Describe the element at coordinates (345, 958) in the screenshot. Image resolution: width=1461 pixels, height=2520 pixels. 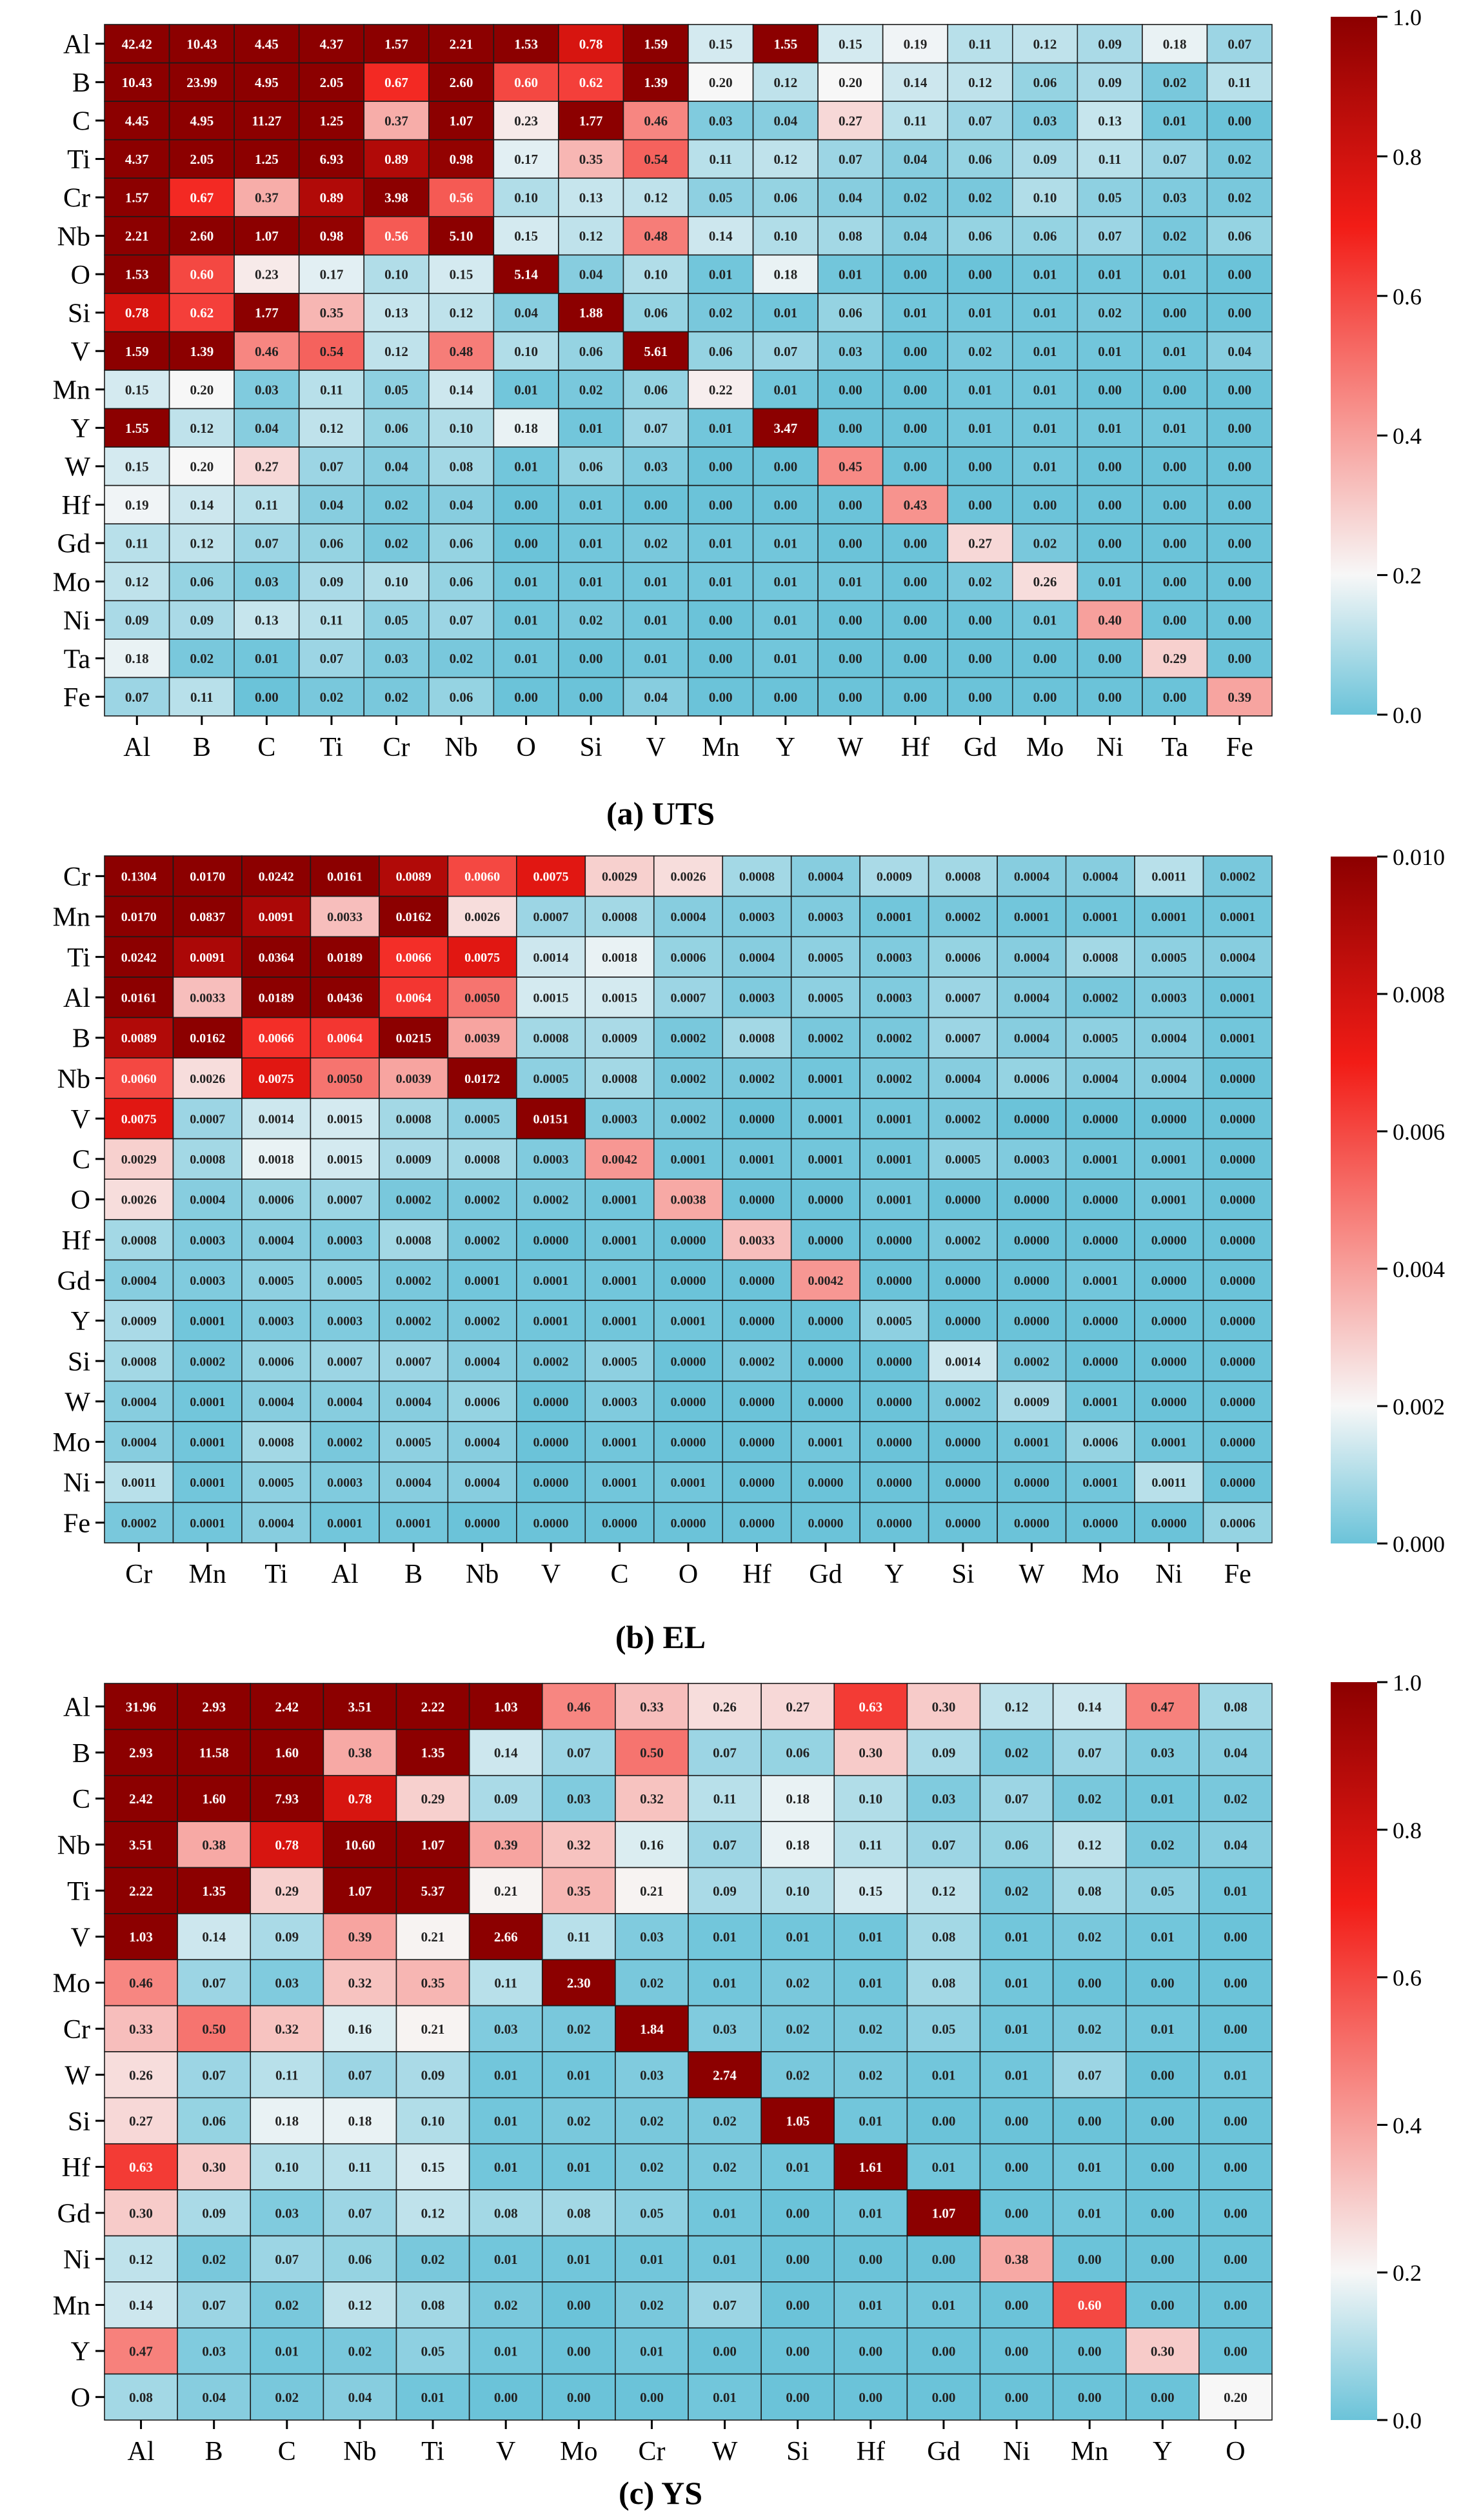
I see `cell-value-label: 0.0189` at that location.